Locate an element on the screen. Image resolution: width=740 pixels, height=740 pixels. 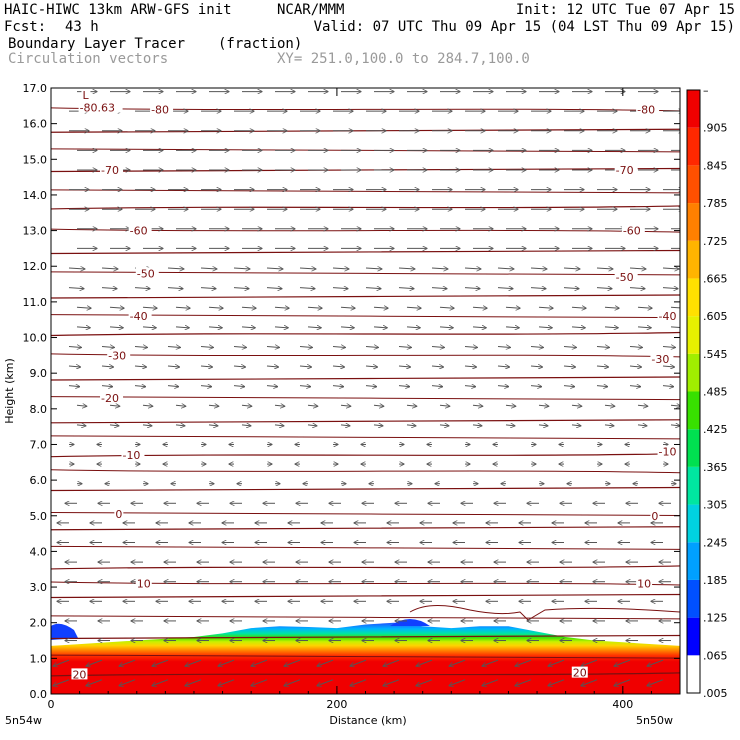
colorbar-label: .905 is located at coordinates (715, 128).